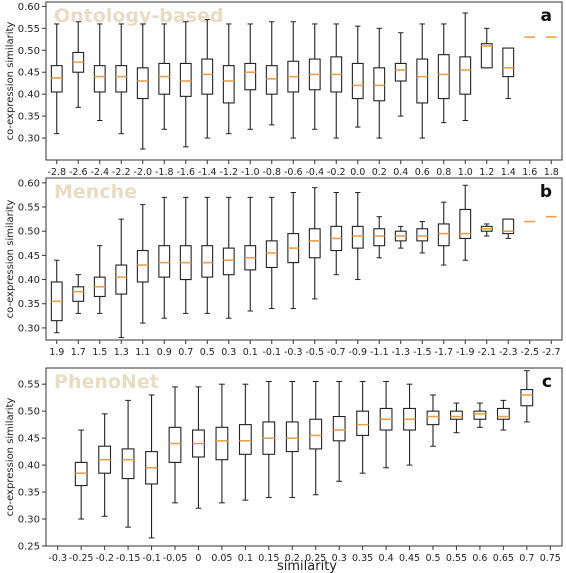 The image size is (566, 573). I want to click on x-tick-label: -0.25, so click(81, 558).